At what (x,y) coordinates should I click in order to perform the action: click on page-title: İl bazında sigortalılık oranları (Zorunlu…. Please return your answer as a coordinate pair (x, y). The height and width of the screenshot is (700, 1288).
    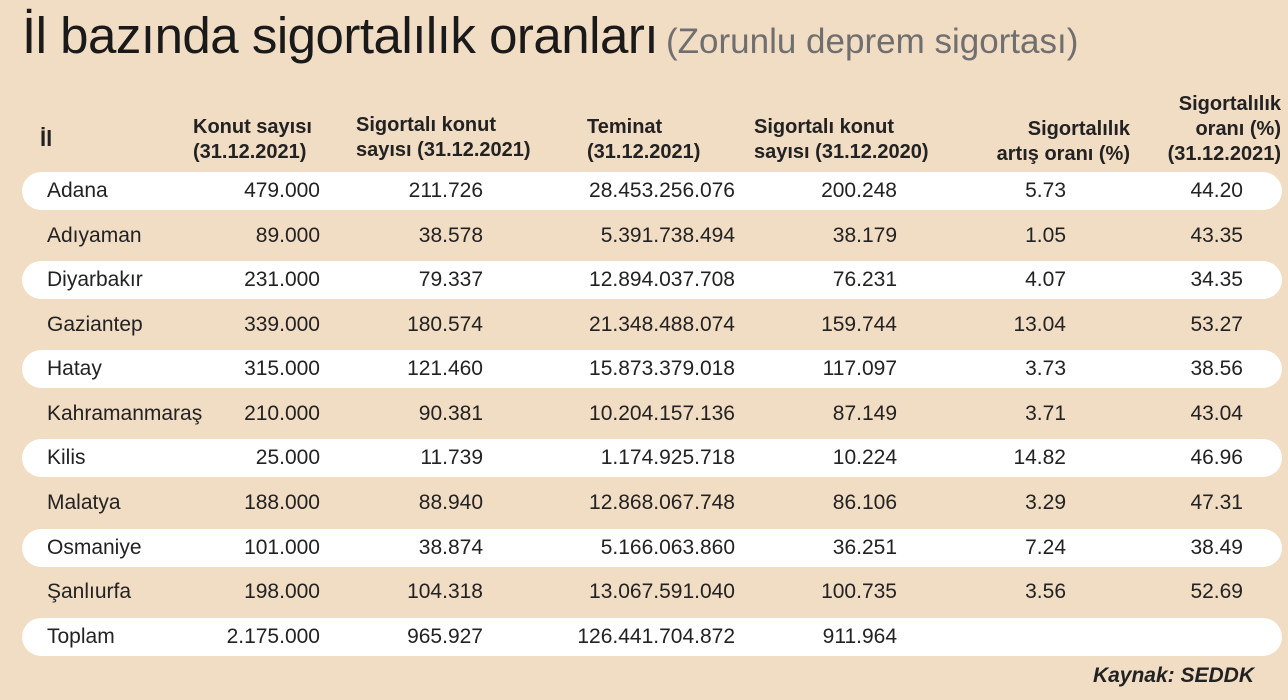
    Looking at the image, I should click on (550, 35).